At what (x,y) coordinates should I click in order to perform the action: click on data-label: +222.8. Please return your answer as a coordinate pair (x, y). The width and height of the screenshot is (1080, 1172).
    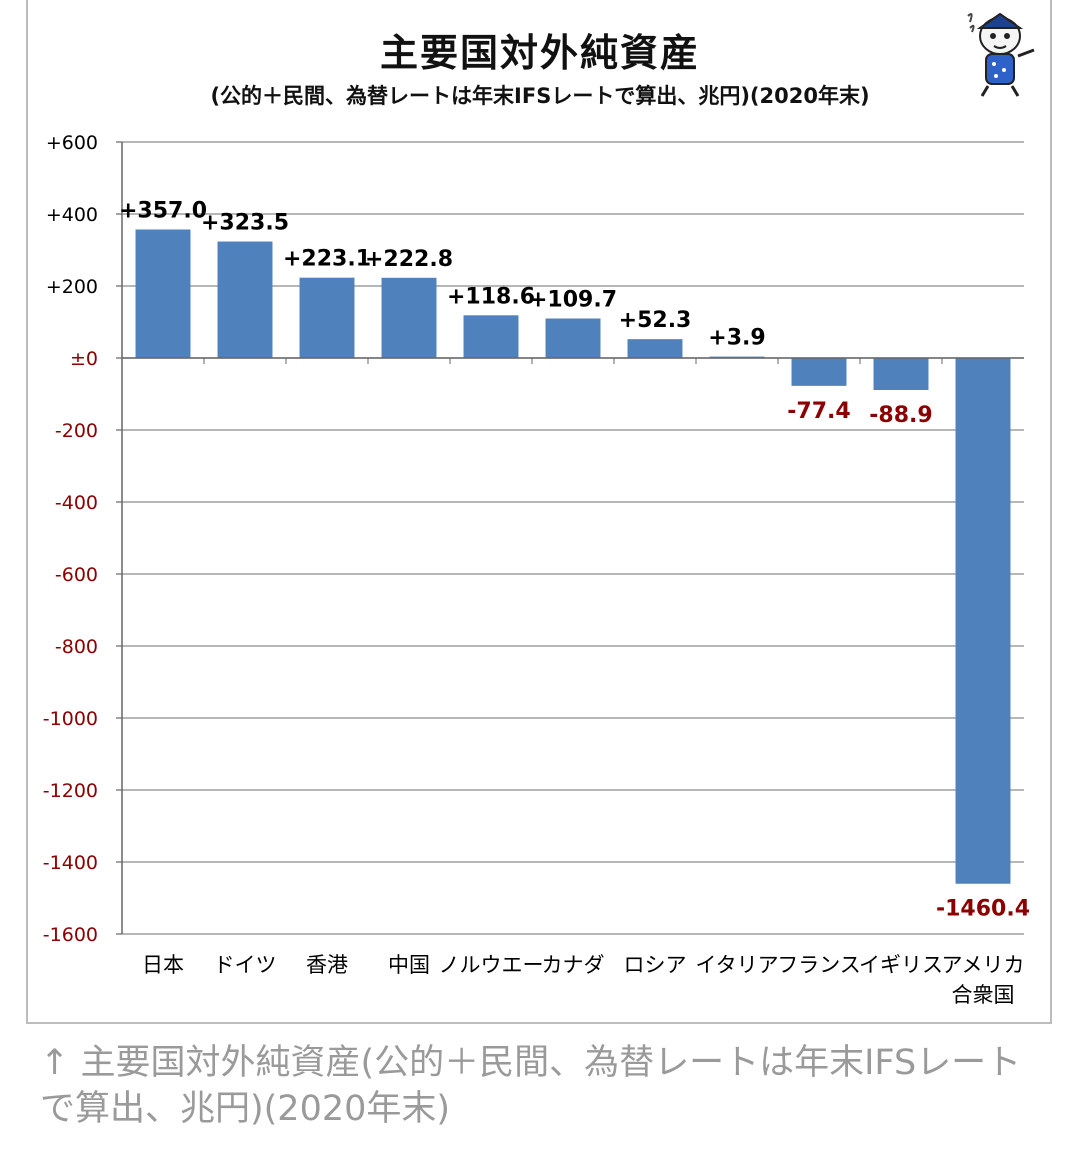
    Looking at the image, I should click on (409, 259).